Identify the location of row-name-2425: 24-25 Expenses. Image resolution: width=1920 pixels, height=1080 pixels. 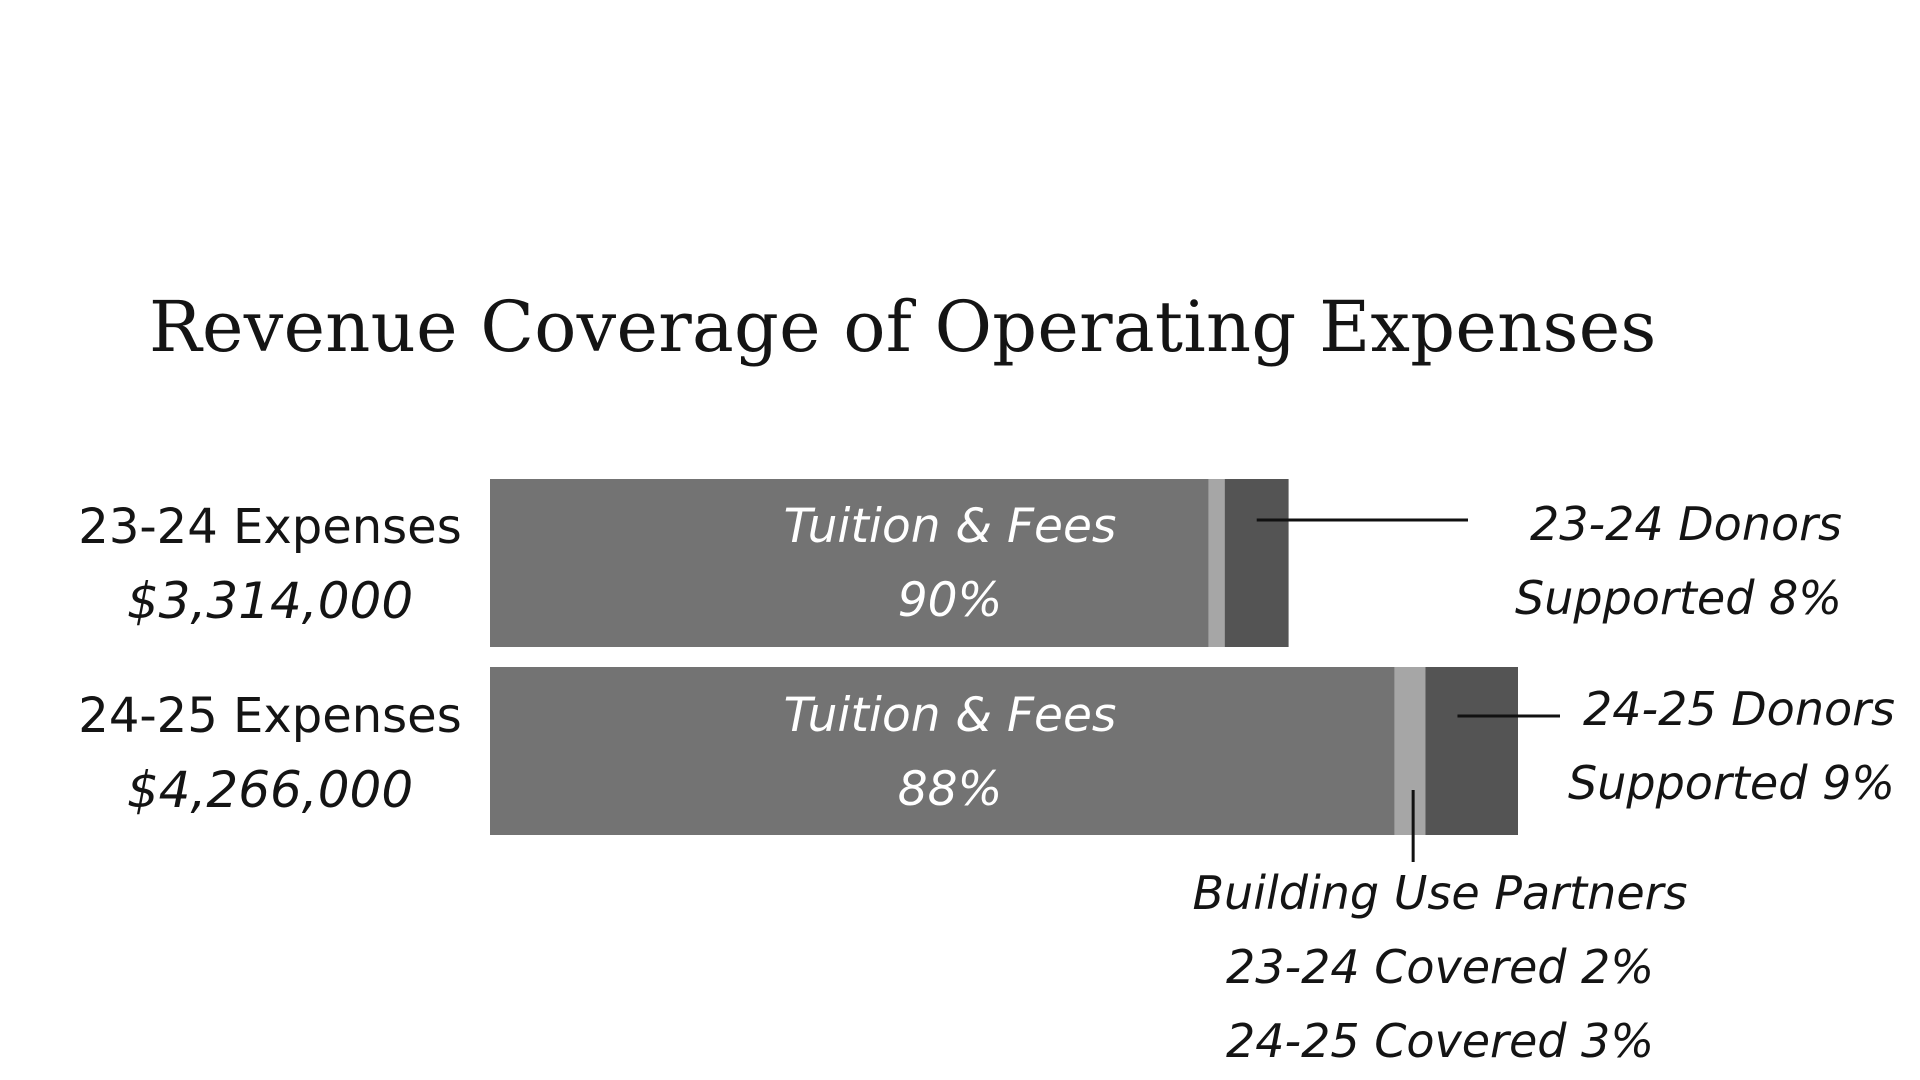
(270, 716).